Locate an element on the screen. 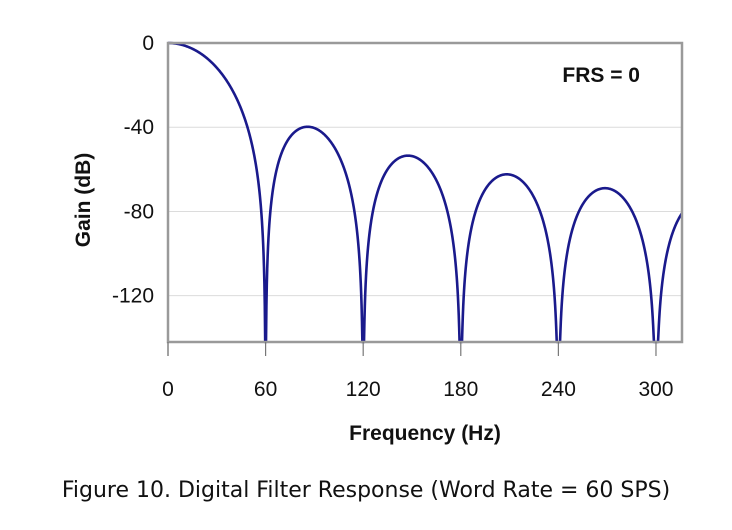 The height and width of the screenshot is (530, 732). y-tick-label: -120 is located at coordinates (133, 296).